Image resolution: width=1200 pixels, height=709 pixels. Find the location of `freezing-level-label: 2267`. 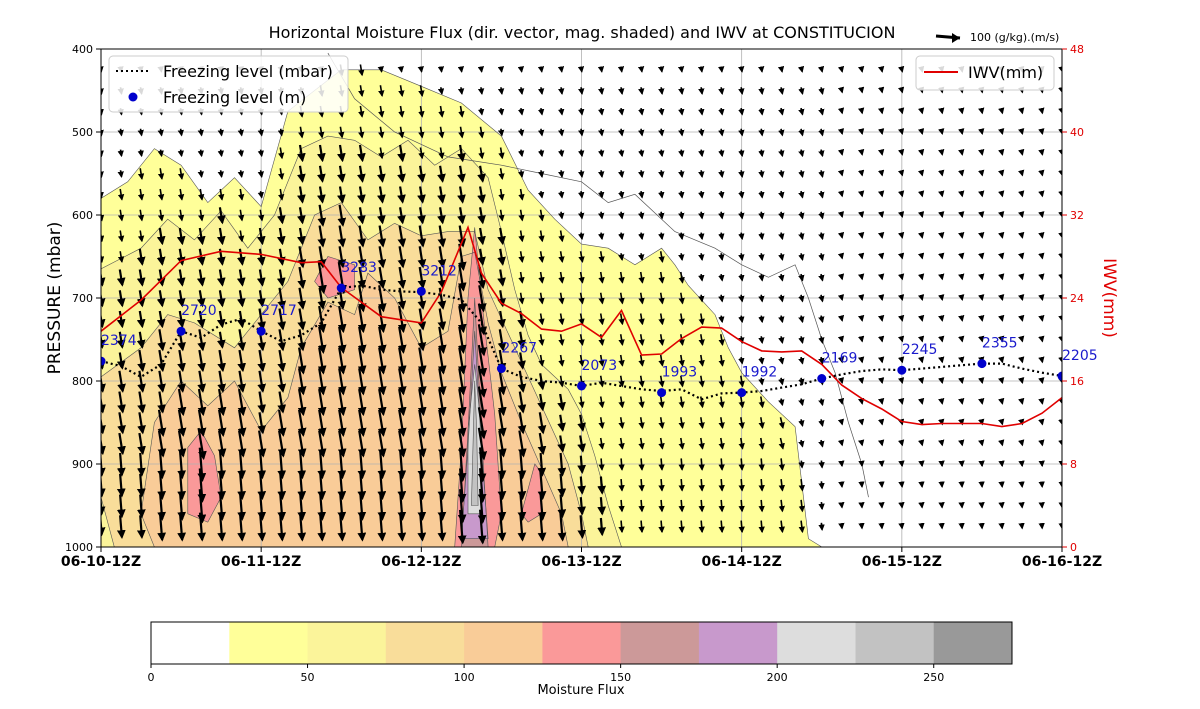

freezing-level-label: 2267 is located at coordinates (519, 349).